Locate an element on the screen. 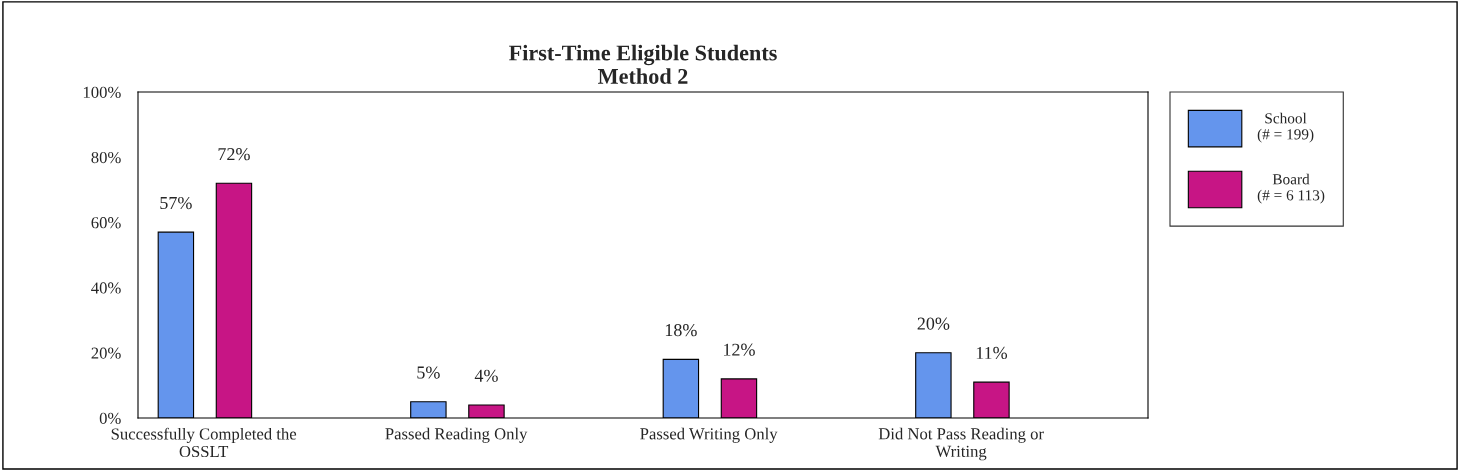  data-label: 57% is located at coordinates (176, 203).